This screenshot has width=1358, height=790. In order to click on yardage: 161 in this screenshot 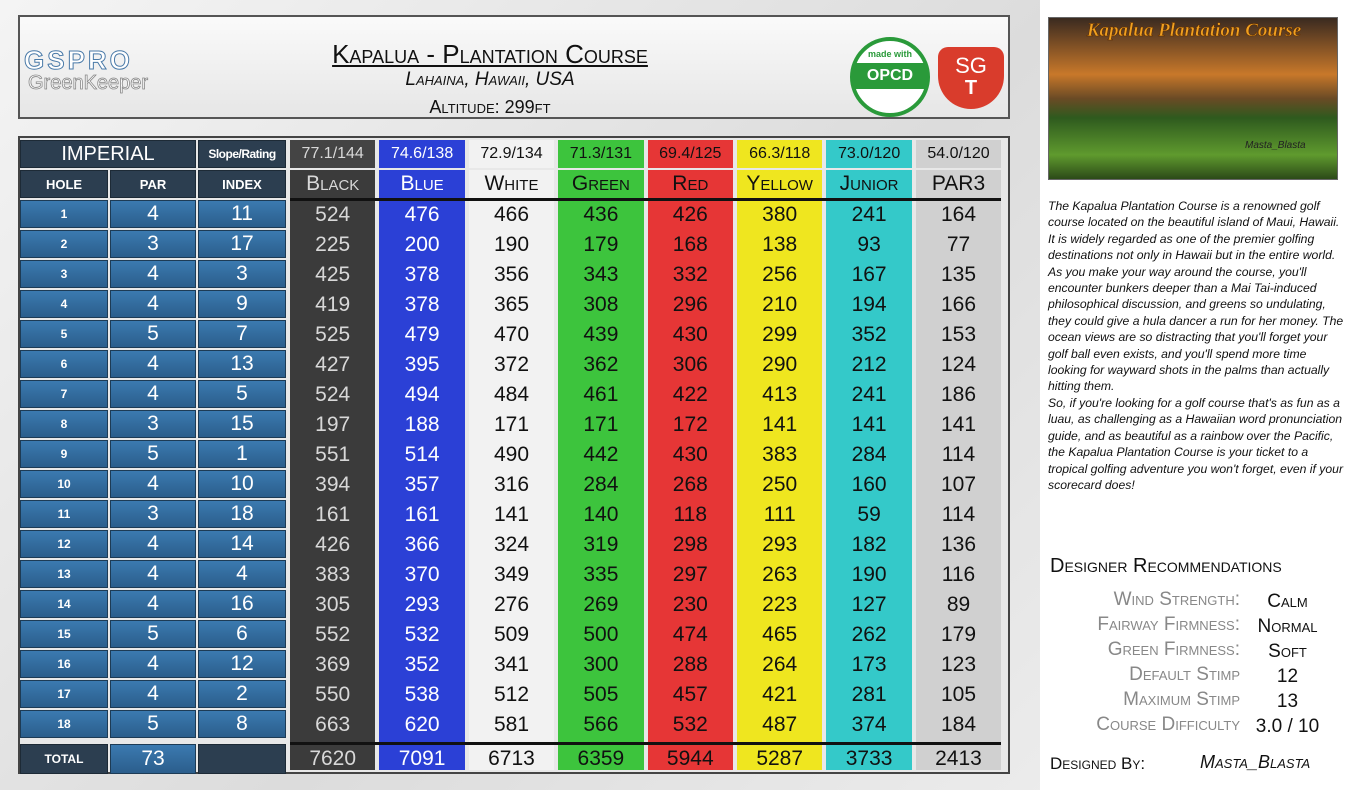, I will do `click(422, 514)`.